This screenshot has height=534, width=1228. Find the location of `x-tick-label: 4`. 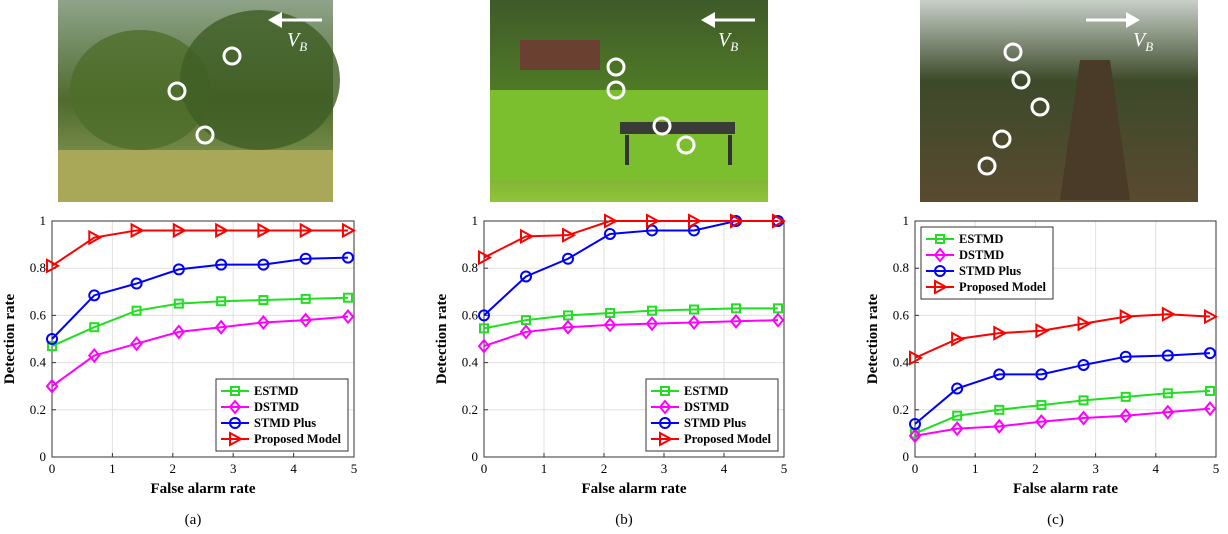

x-tick-label: 4 is located at coordinates (293, 468).